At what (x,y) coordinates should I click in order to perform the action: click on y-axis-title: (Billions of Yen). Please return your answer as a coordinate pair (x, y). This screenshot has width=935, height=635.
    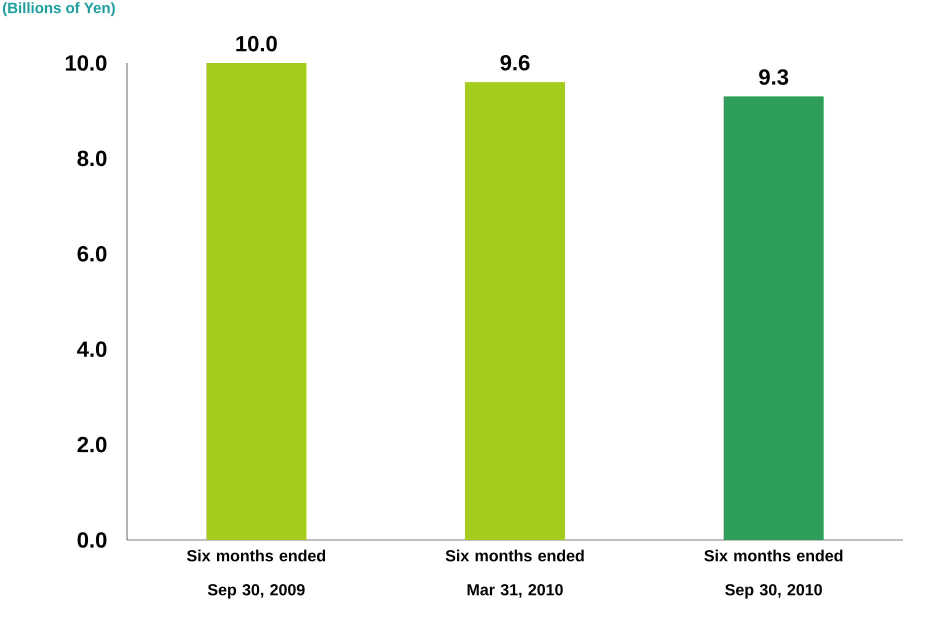
    Looking at the image, I should click on (58, 9).